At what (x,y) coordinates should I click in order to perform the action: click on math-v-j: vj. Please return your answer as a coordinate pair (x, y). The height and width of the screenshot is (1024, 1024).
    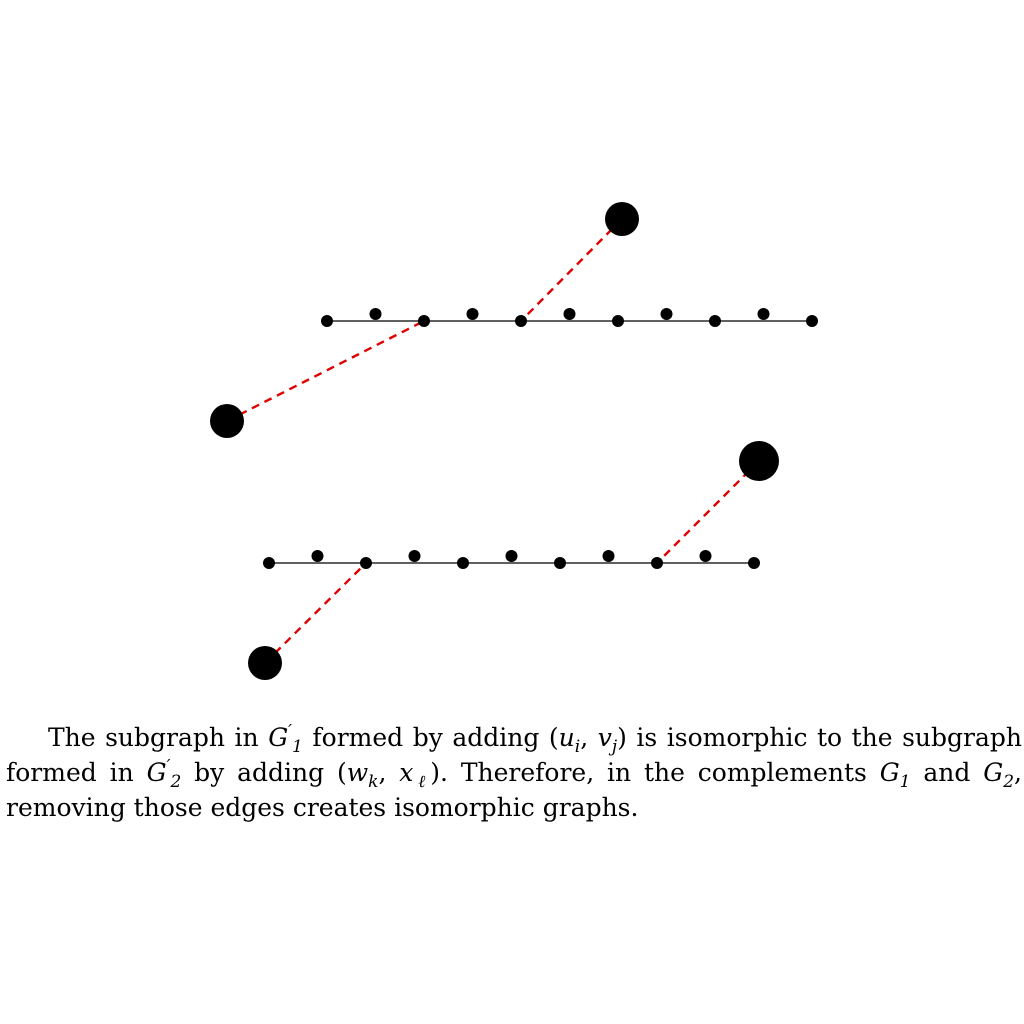
    Looking at the image, I should click on (607, 740).